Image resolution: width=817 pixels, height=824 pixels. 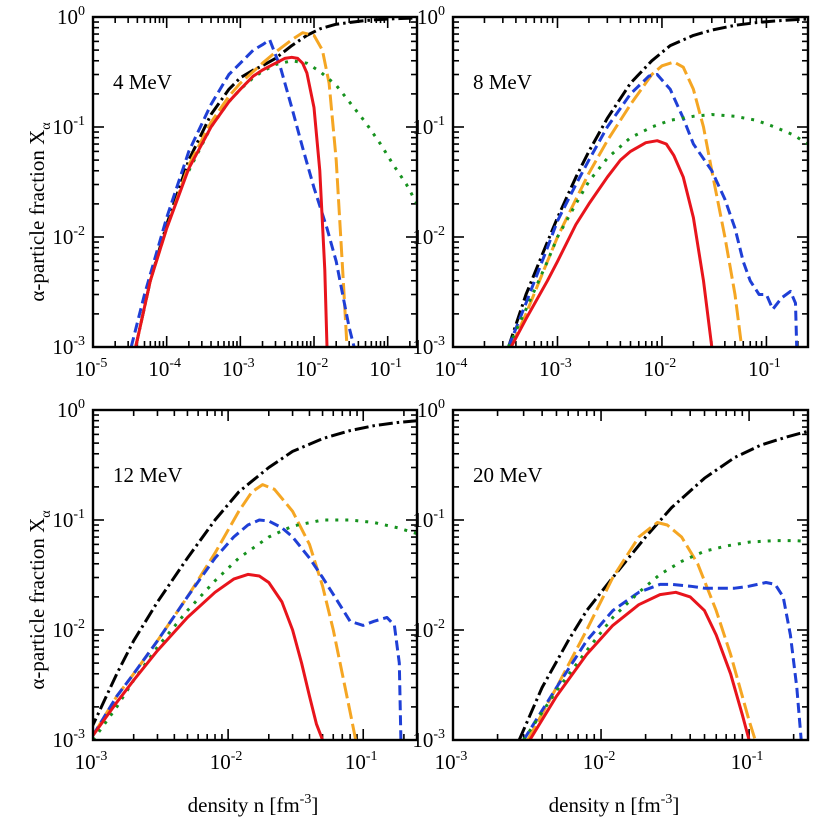 What do you see at coordinates (91, 368) in the screenshot?
I see `x-tick-label: 10⁻⁵` at bounding box center [91, 368].